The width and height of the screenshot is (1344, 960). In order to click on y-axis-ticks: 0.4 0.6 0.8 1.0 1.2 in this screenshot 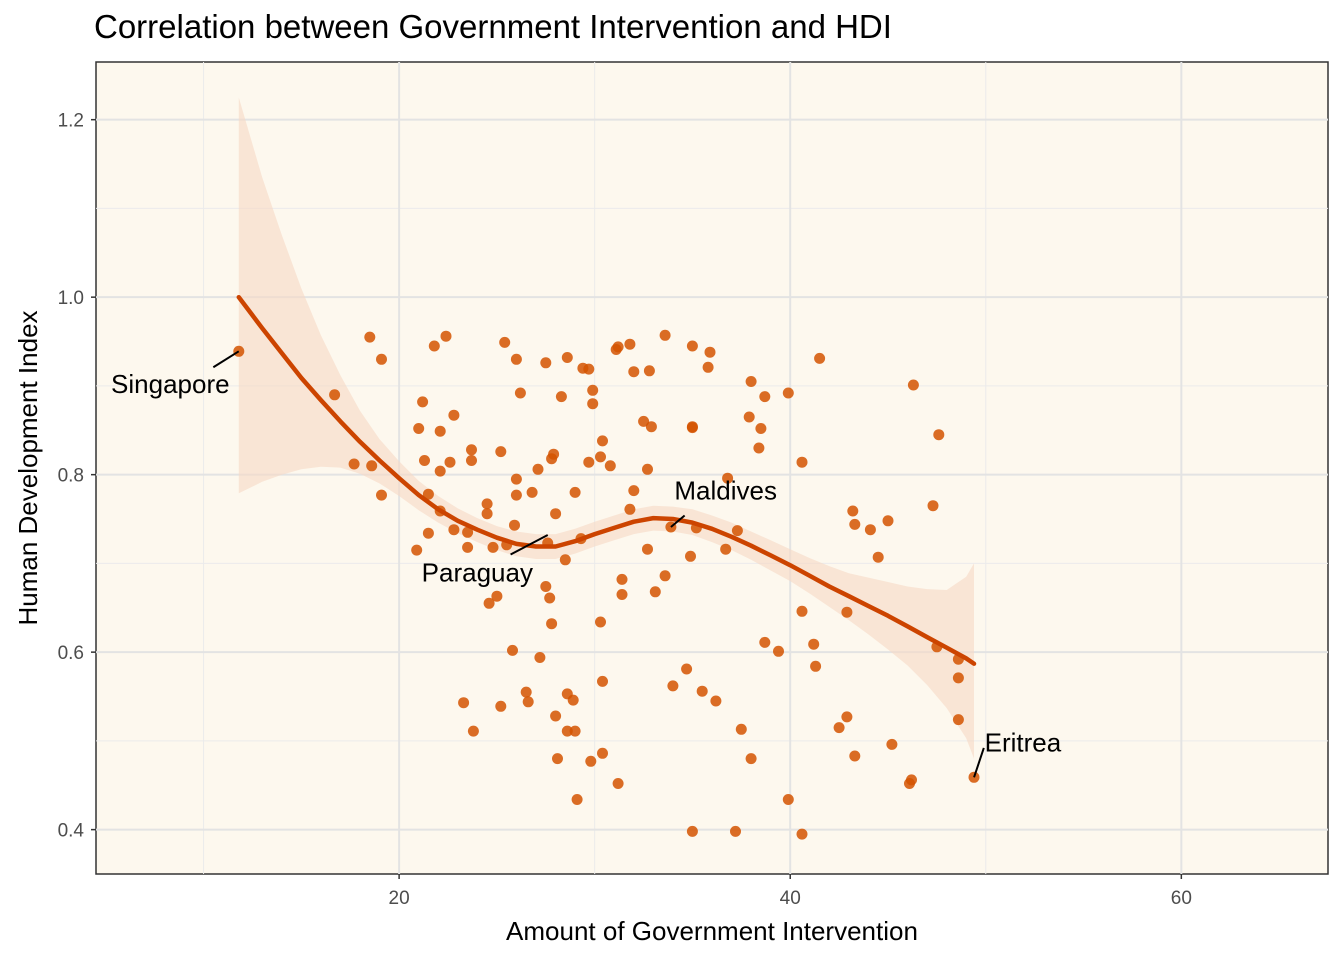, I will do `click(77, 476)`.